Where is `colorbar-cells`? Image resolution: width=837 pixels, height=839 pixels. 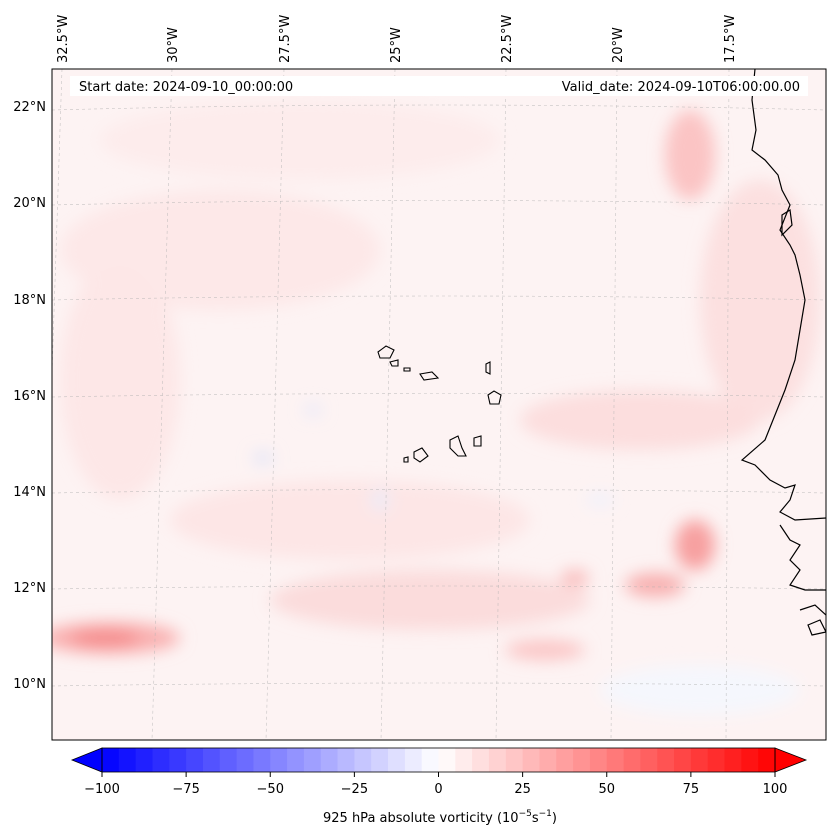
colorbar-cells is located at coordinates (439, 760).